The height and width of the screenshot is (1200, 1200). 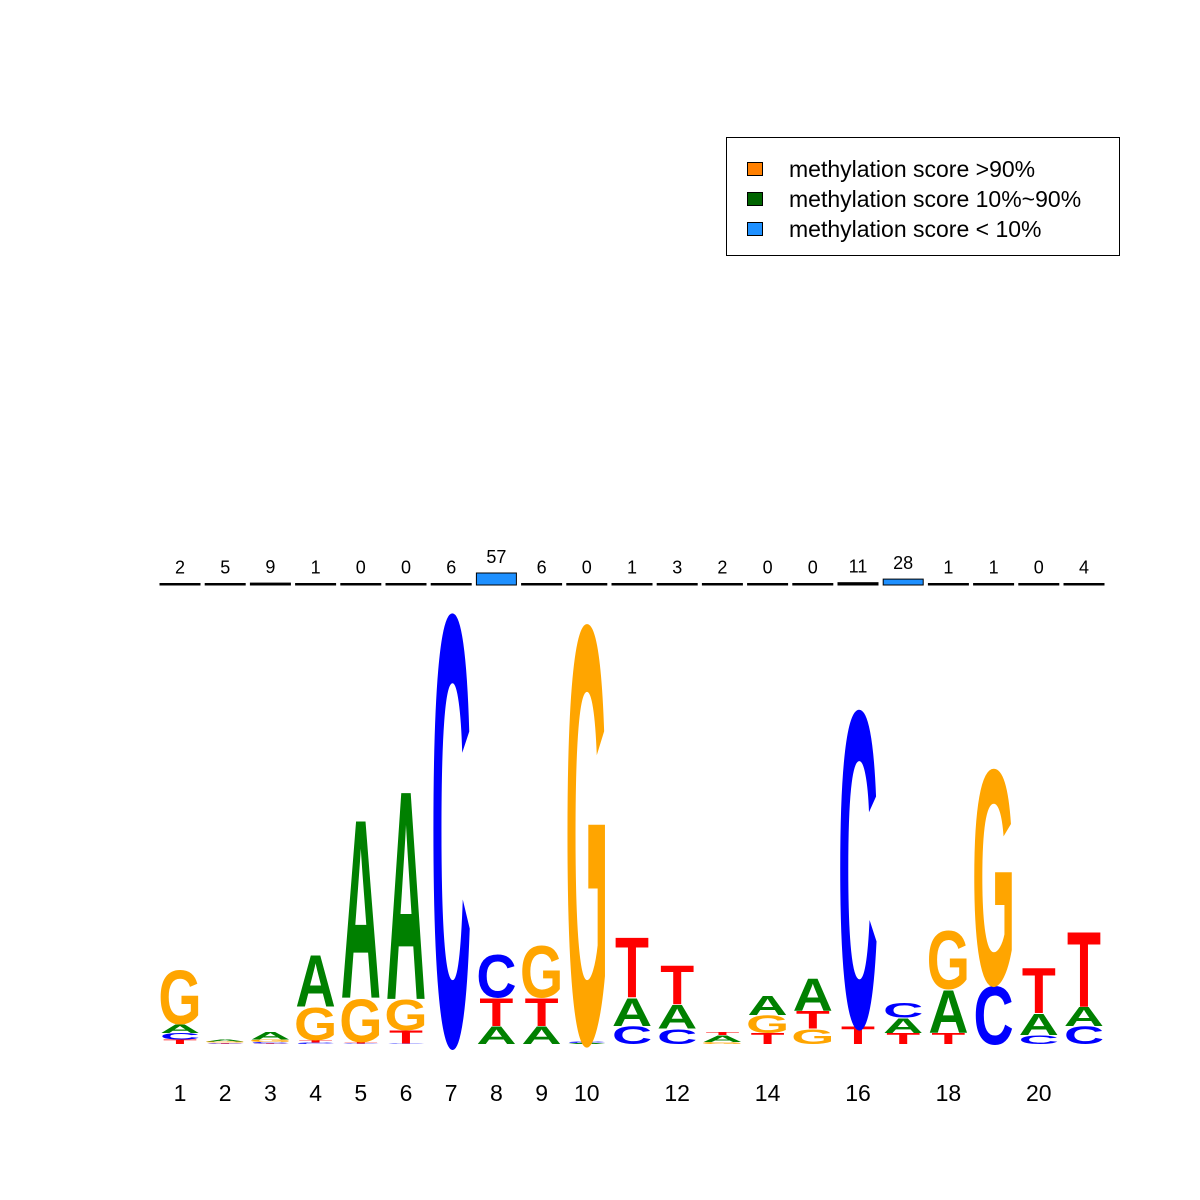 I want to click on legend-label-mid: methylation score 10%~90%, so click(x=935, y=198).